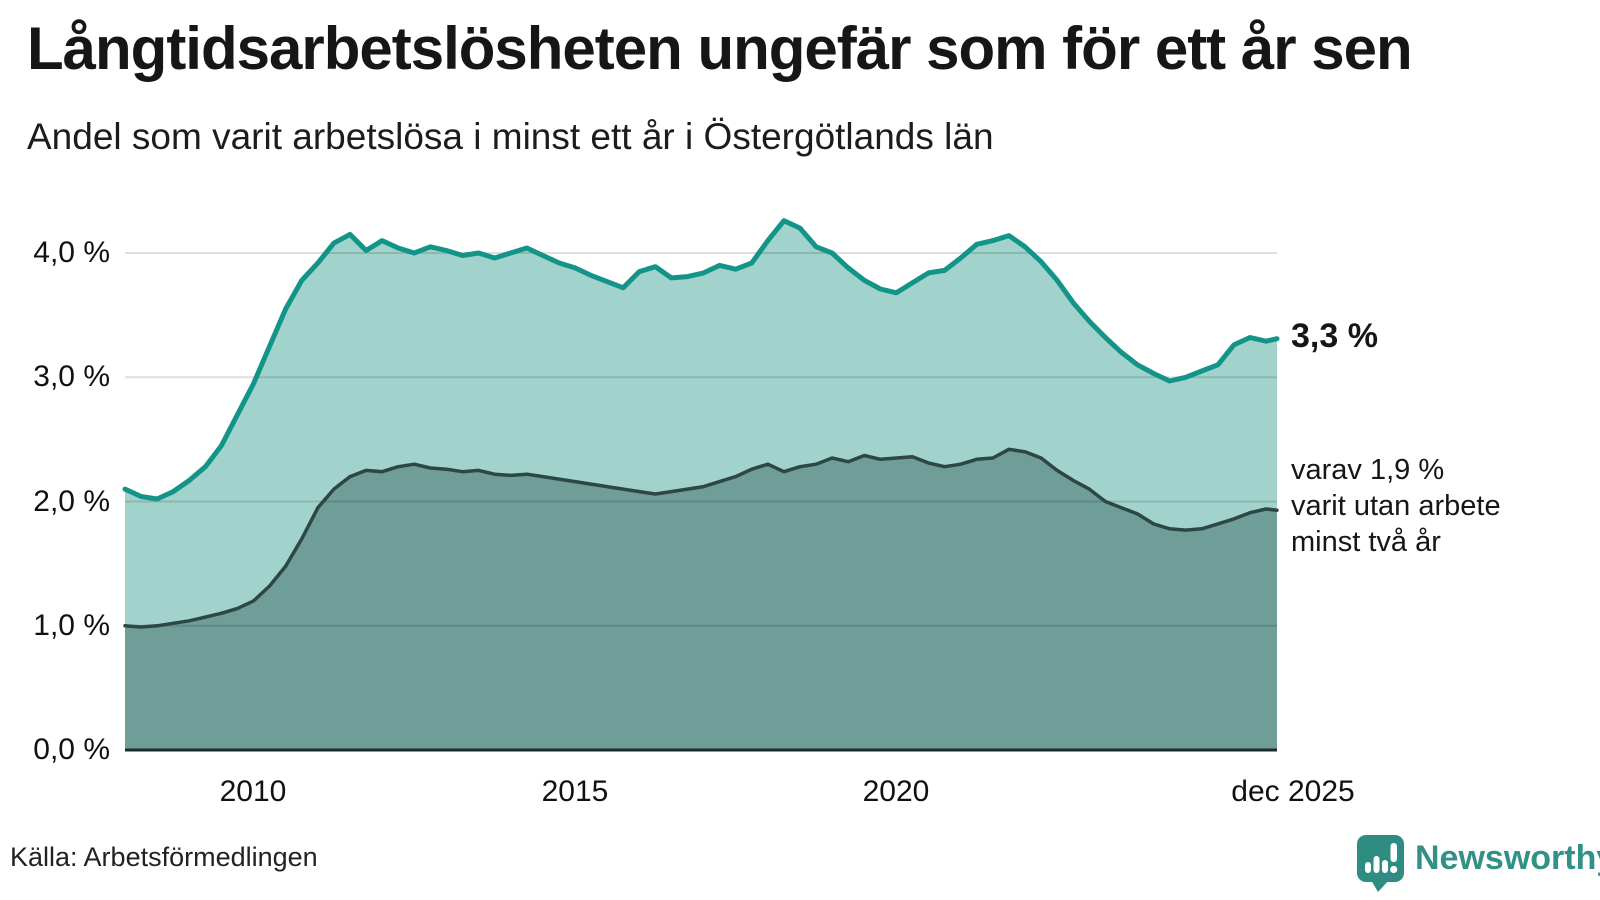  Describe the element at coordinates (1507, 858) in the screenshot. I see `newsworthy-wordmark: Newsworthy` at that location.